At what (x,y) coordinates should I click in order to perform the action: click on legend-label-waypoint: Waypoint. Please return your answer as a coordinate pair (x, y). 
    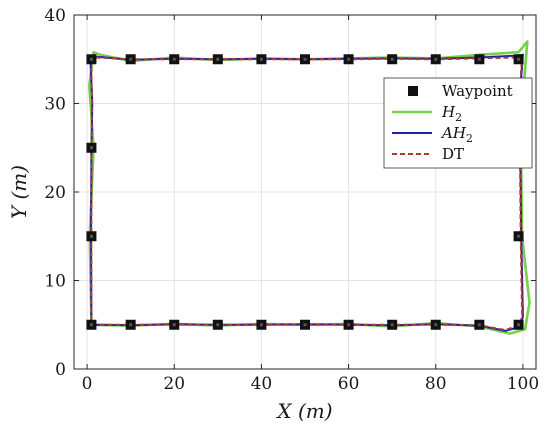
    Looking at the image, I should click on (477, 91).